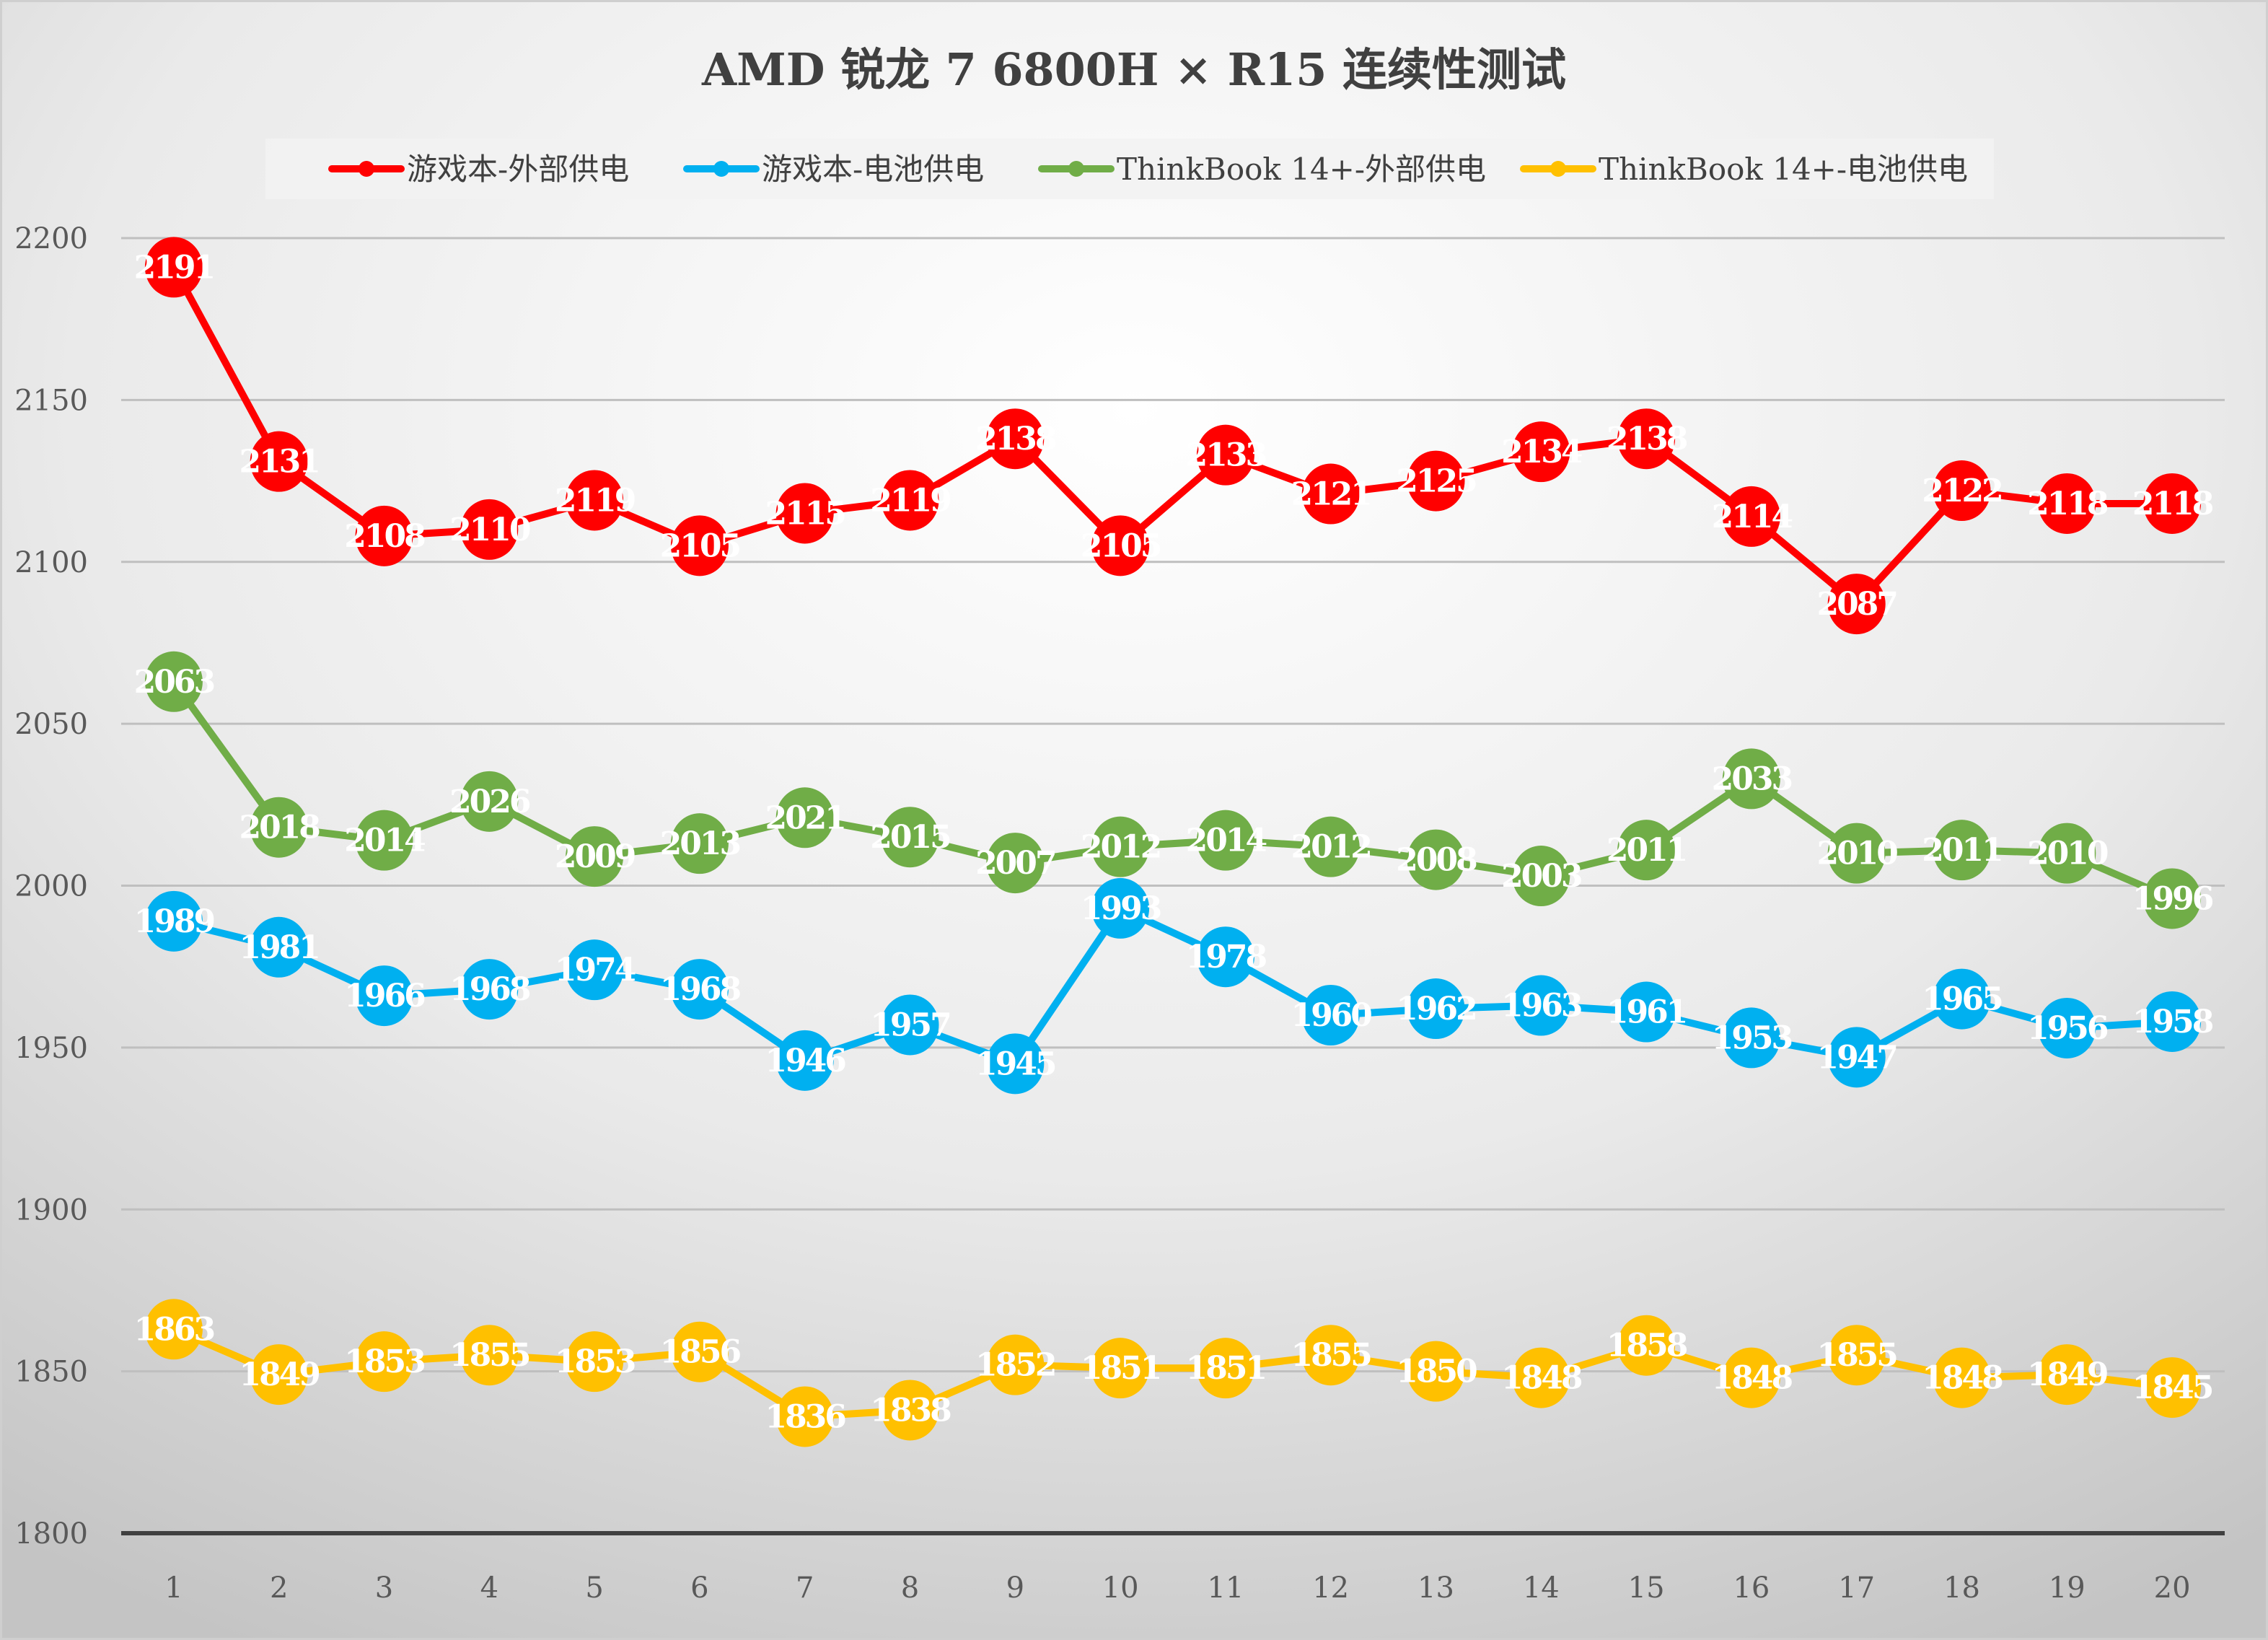 The height and width of the screenshot is (1640, 2268). What do you see at coordinates (51, 1534) in the screenshot?
I see `y-tick-label: 1800` at bounding box center [51, 1534].